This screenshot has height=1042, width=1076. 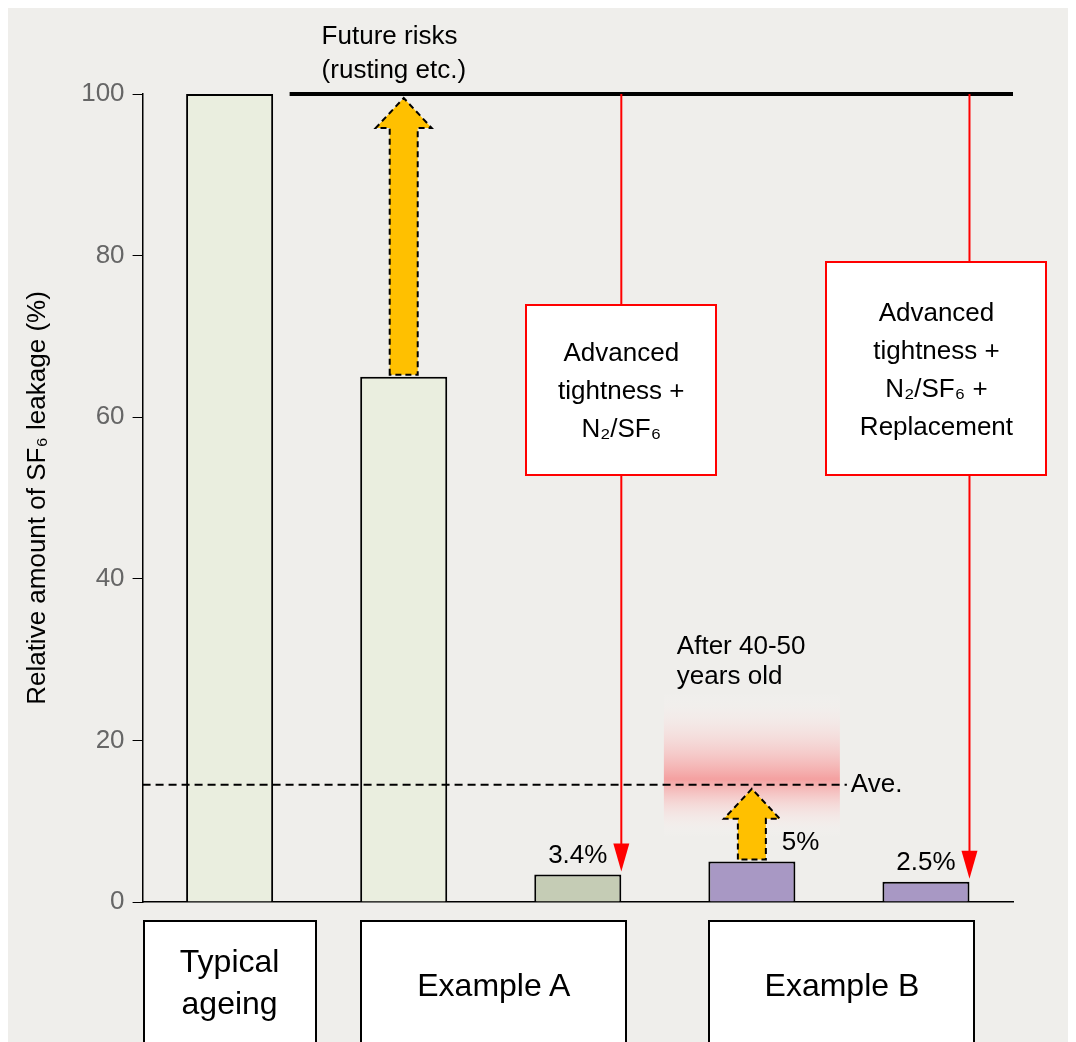 What do you see at coordinates (35, 498) in the screenshot?
I see `y-axis-title: Relative amount of SF₆ leakage (%)` at bounding box center [35, 498].